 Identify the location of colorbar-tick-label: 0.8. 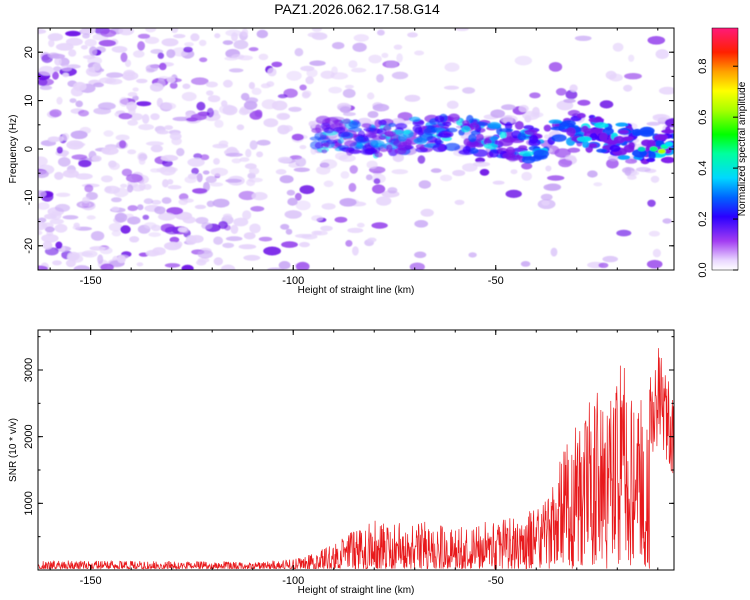
(703, 66).